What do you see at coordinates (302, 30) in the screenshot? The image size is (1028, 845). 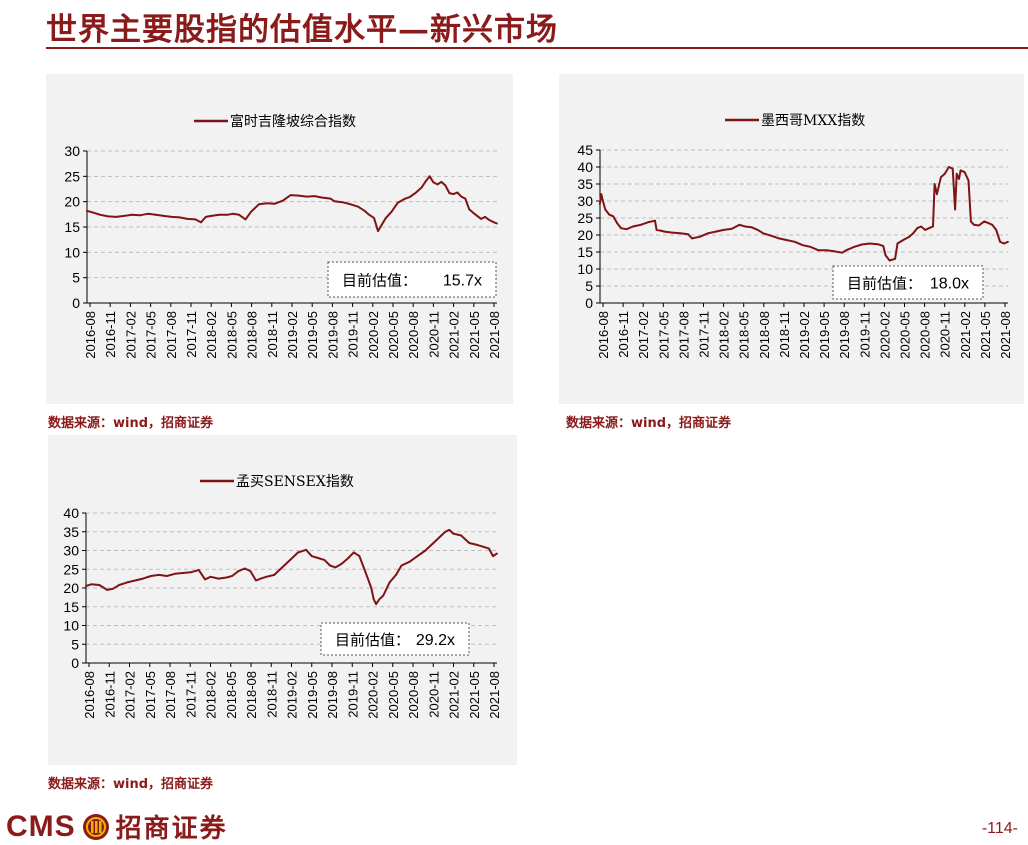 I see `page-title: 世界主要股指的估值水平—新兴市场` at bounding box center [302, 30].